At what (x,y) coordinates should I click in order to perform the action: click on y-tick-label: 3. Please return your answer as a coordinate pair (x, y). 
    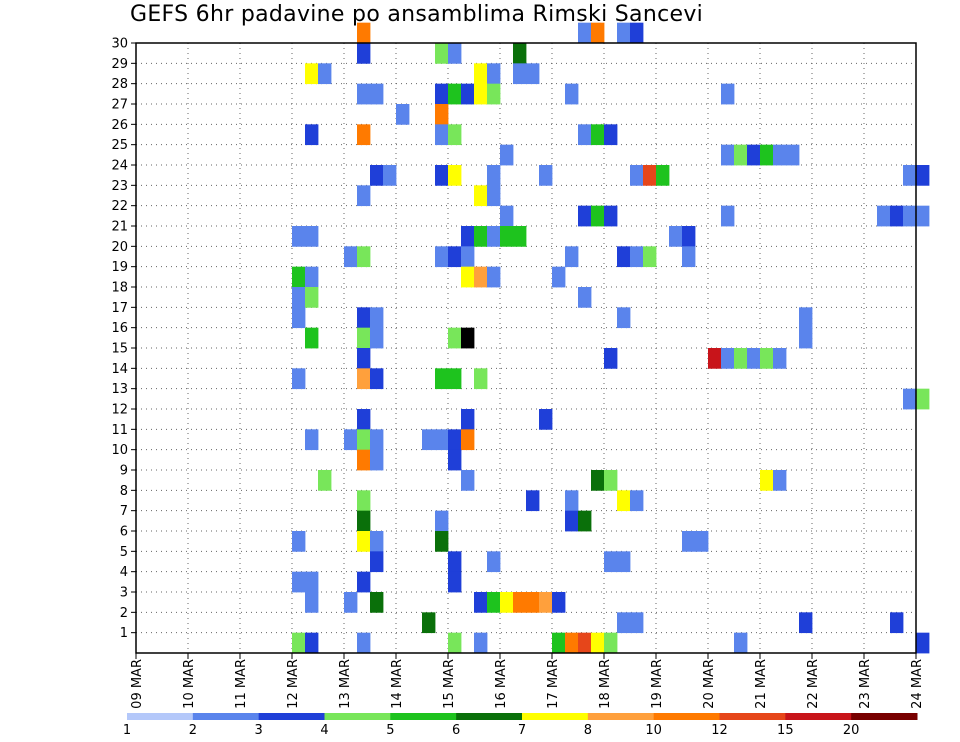
    Looking at the image, I should click on (124, 593).